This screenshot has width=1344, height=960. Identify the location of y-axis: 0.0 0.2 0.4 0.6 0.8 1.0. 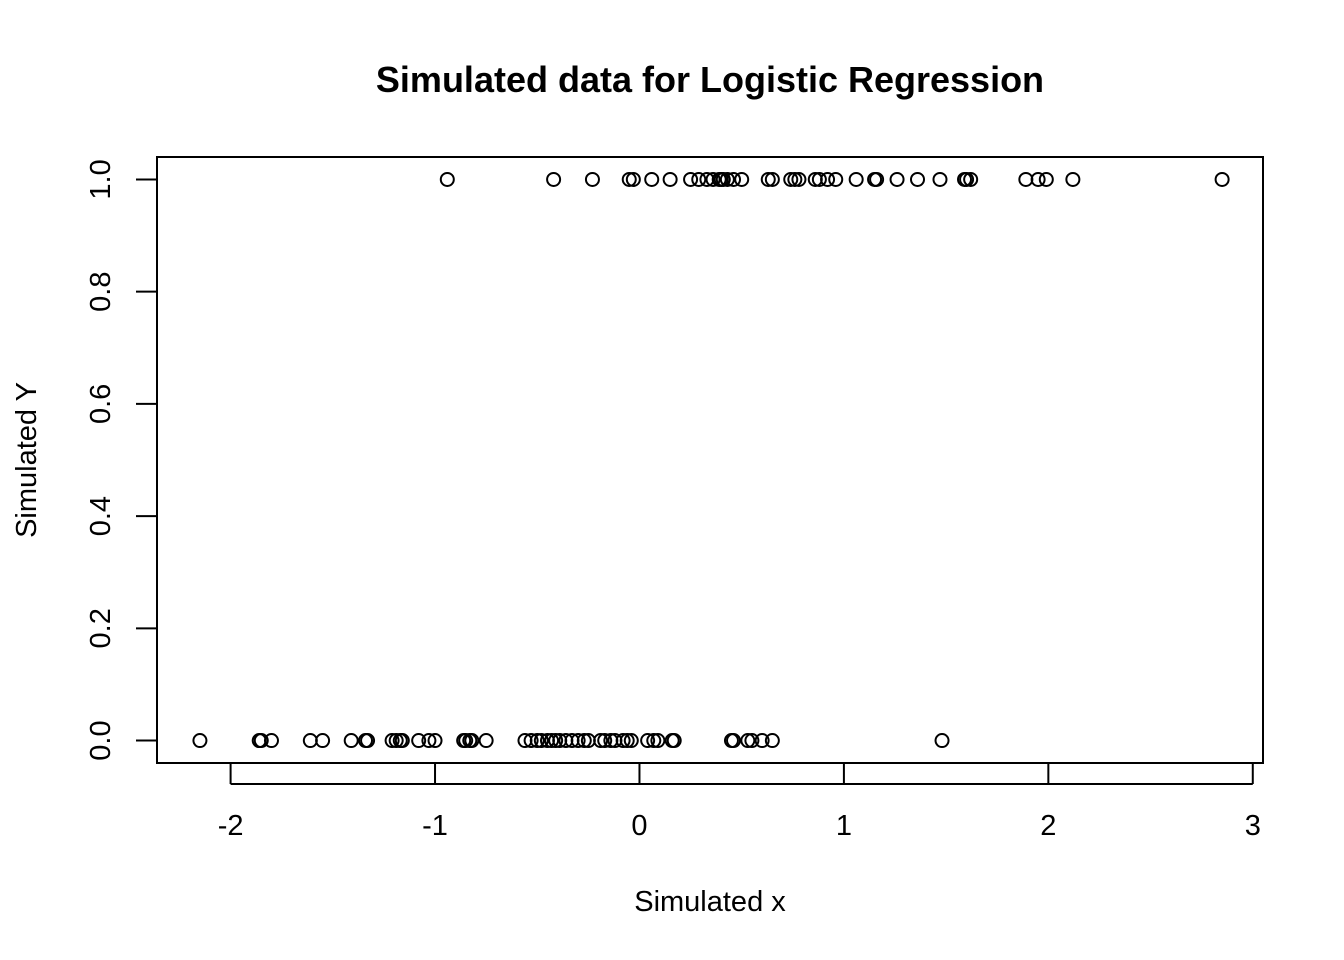
(121, 460).